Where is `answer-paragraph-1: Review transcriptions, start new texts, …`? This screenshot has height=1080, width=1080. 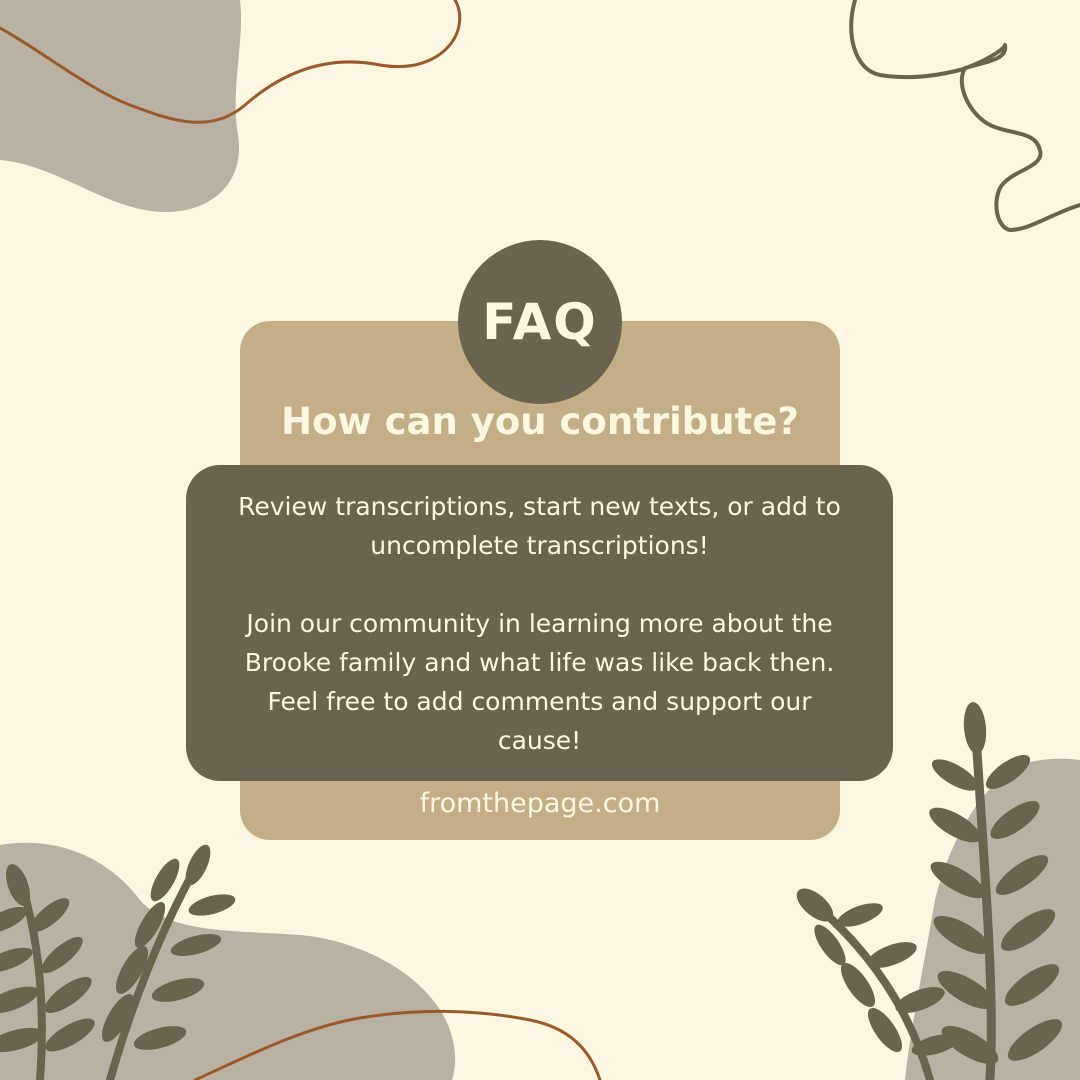
answer-paragraph-1: Review transcriptions, start new texts, … is located at coordinates (539, 525).